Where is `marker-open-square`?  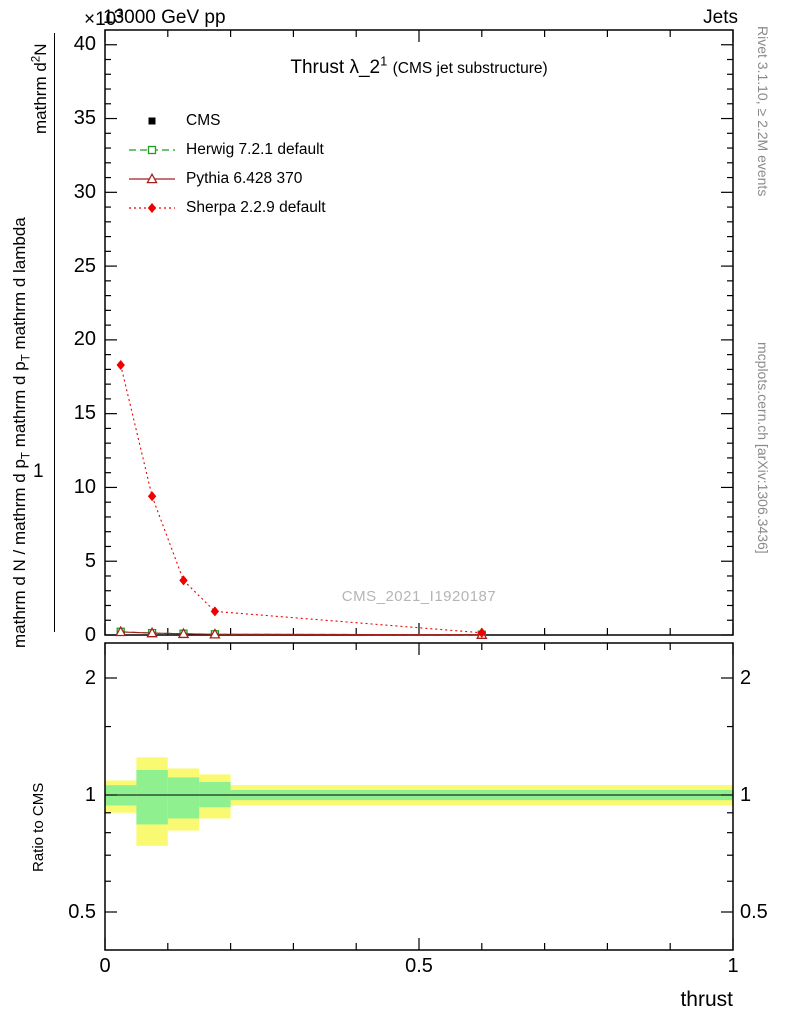 marker-open-square is located at coordinates (152, 149).